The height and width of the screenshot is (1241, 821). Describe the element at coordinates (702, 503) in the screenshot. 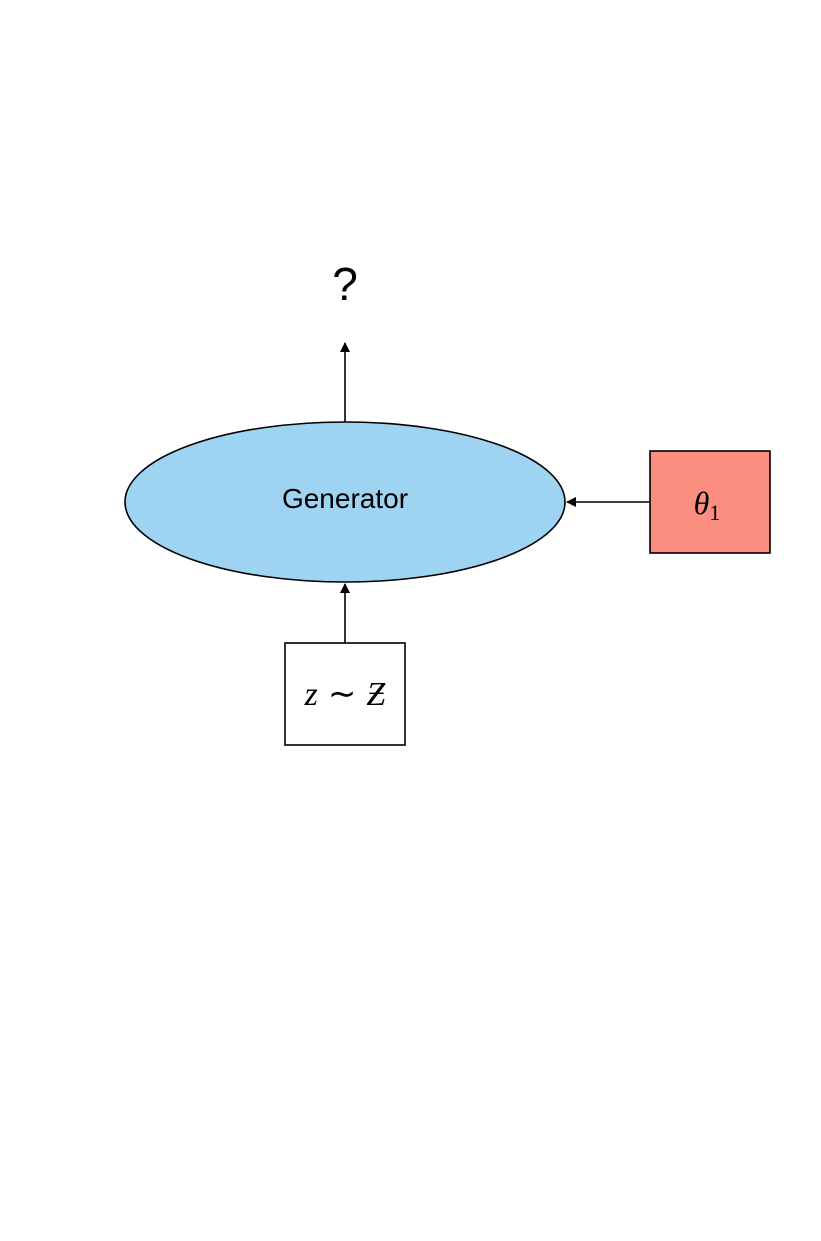

I see `param-symbol: θ` at that location.